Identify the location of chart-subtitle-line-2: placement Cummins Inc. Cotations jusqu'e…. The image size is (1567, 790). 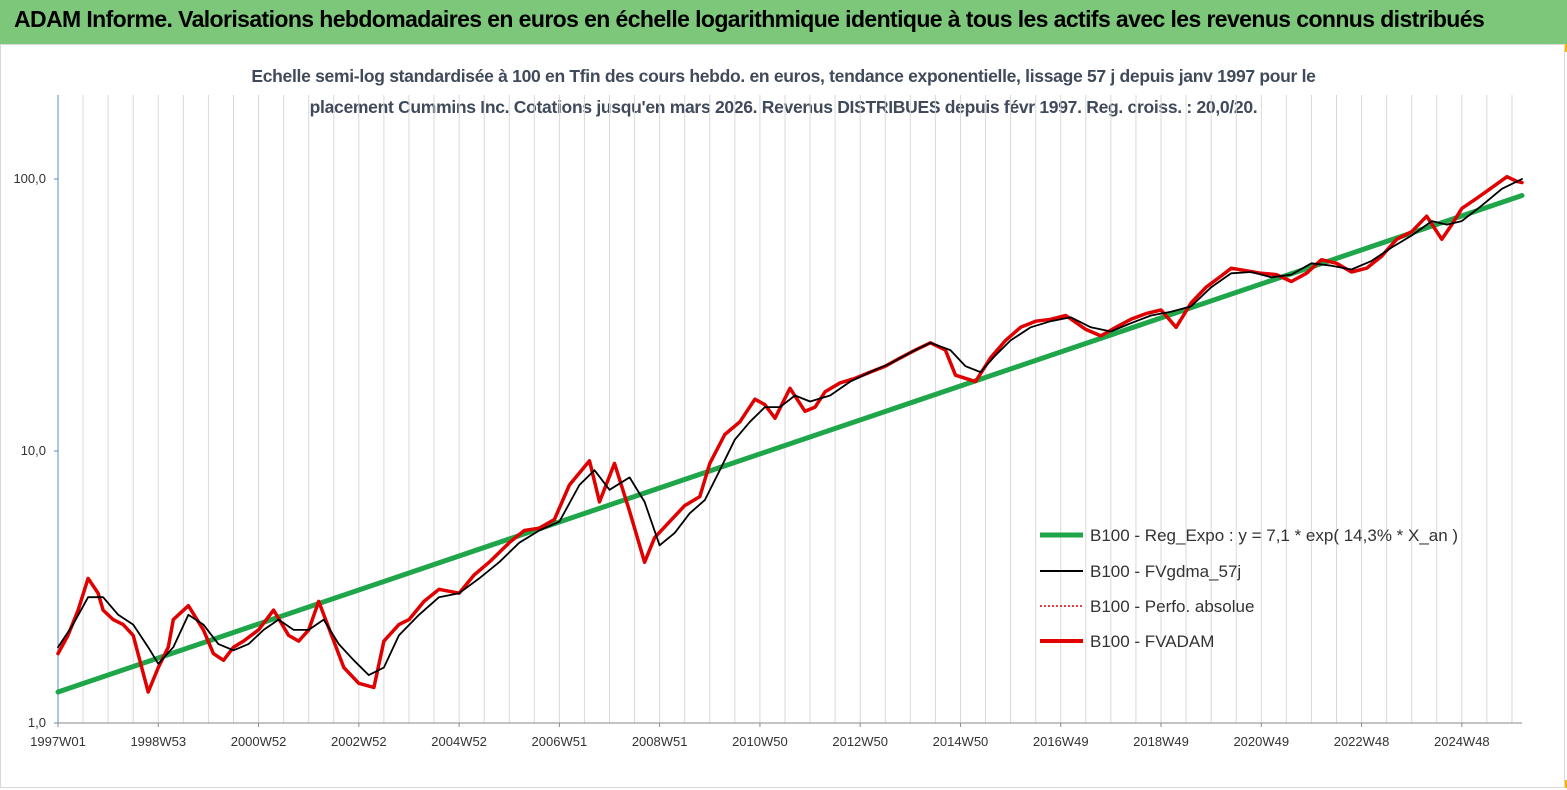
(783, 107).